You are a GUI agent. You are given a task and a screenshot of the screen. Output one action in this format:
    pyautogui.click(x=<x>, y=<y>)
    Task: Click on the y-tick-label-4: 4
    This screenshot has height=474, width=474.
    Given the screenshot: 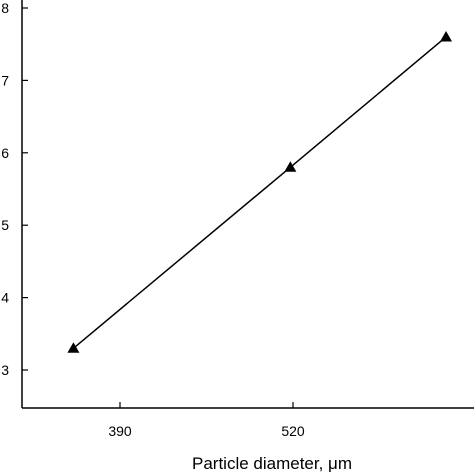 What is the action you would take?
    pyautogui.click(x=5, y=298)
    